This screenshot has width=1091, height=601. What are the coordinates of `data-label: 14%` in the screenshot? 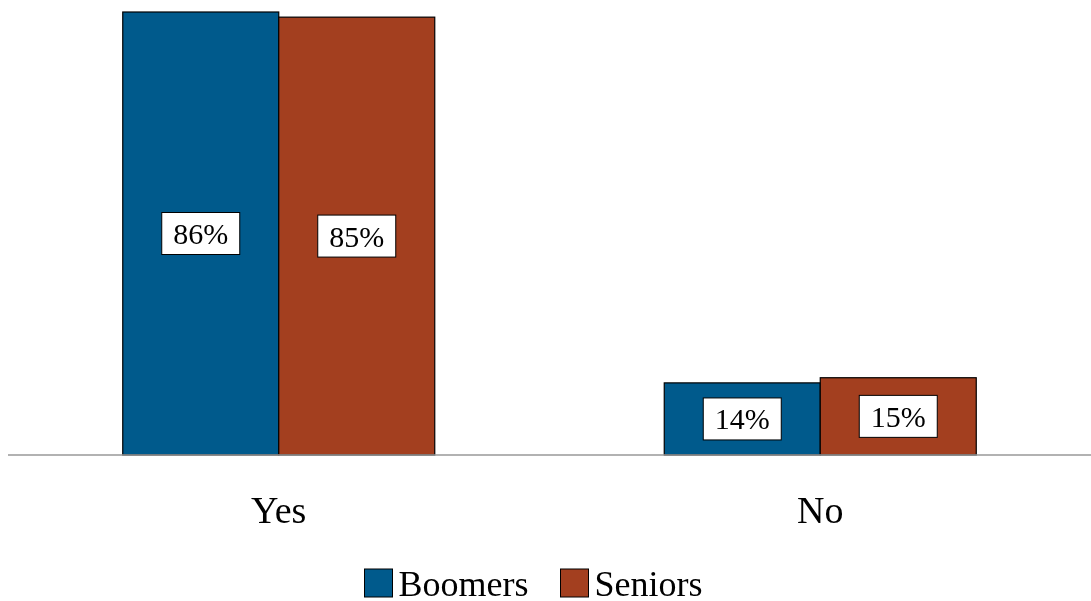 It's located at (742, 419).